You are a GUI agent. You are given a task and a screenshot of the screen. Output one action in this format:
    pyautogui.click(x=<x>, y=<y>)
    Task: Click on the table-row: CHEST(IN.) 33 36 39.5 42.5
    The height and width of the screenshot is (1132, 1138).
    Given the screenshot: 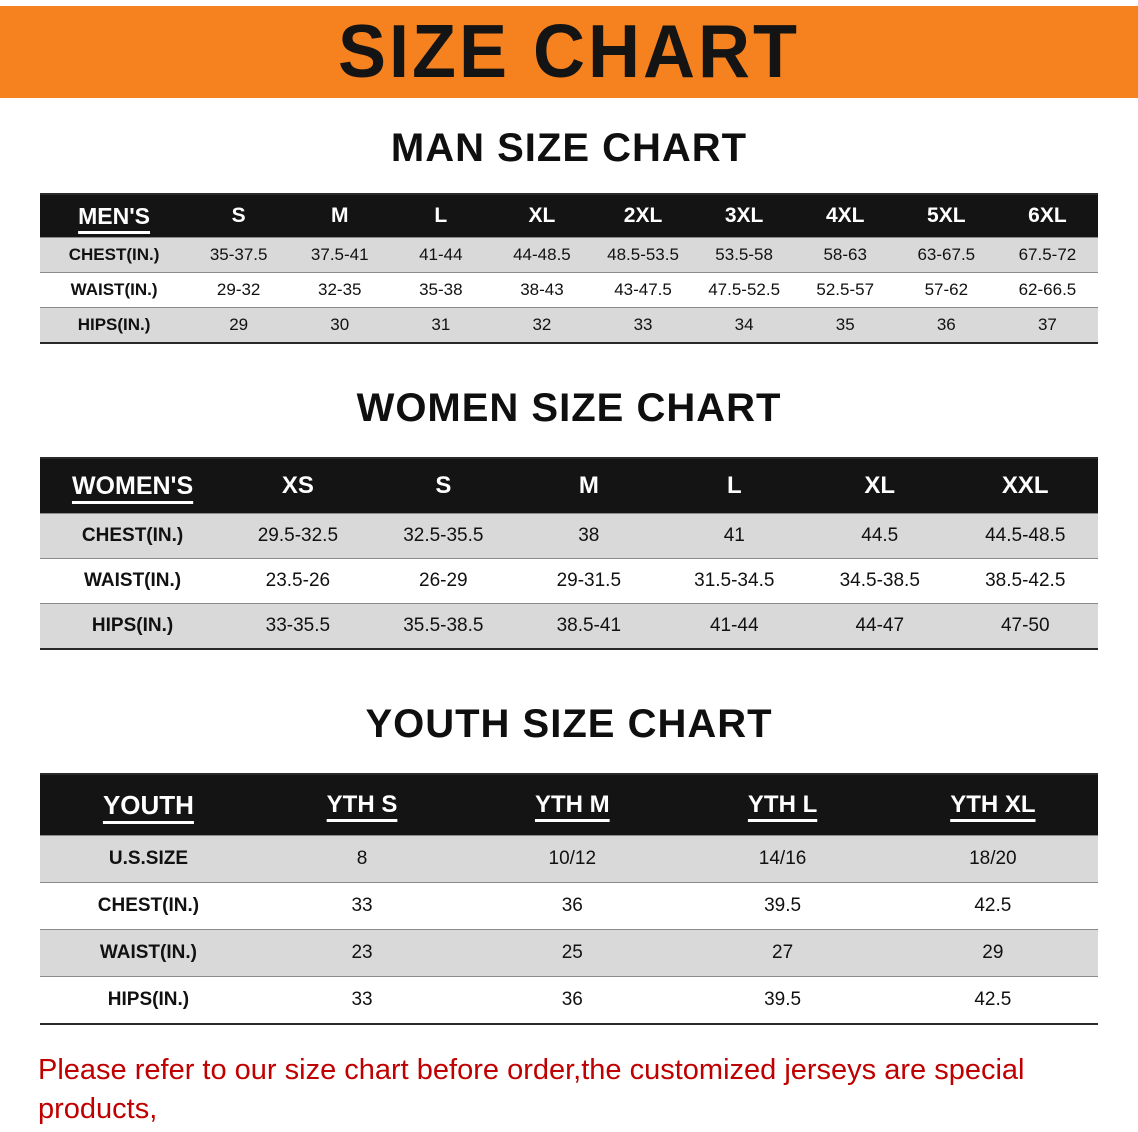 What is the action you would take?
    pyautogui.click(x=569, y=906)
    